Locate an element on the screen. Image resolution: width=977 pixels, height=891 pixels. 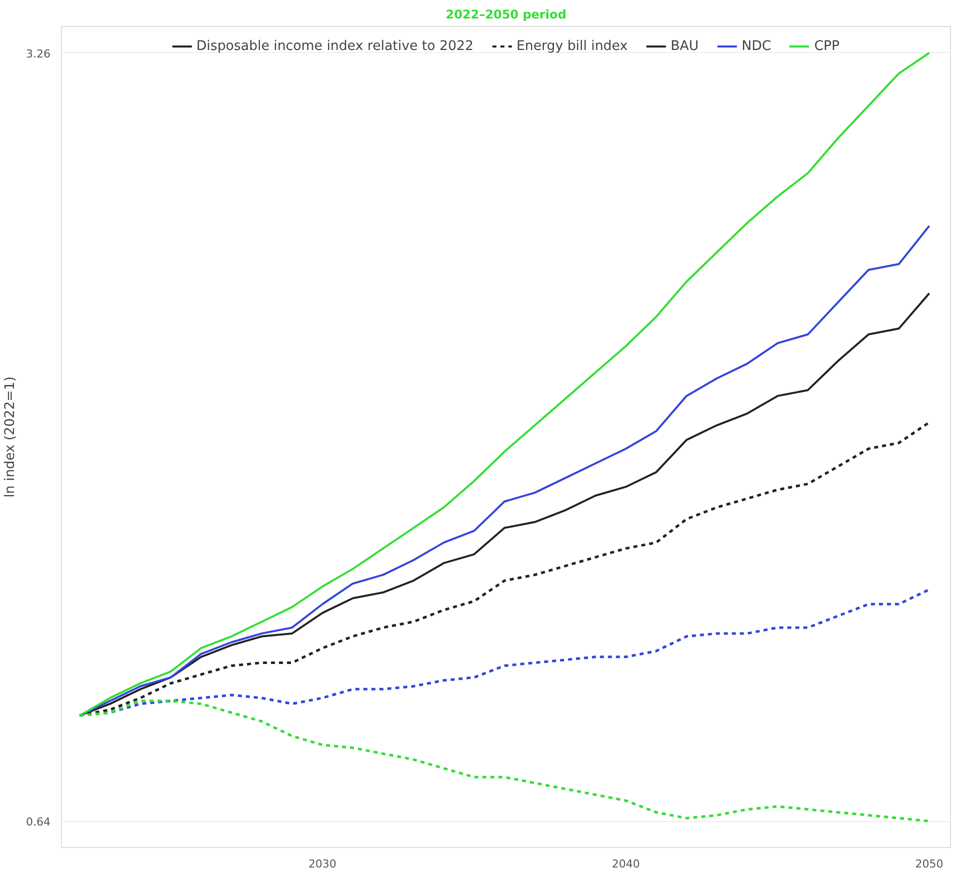
chart-title: 2022–2050 period is located at coordinates (506, 15).